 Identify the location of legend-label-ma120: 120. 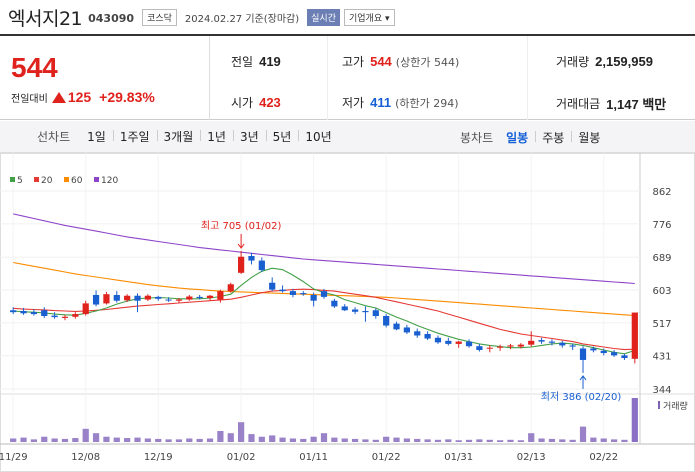
(109, 181).